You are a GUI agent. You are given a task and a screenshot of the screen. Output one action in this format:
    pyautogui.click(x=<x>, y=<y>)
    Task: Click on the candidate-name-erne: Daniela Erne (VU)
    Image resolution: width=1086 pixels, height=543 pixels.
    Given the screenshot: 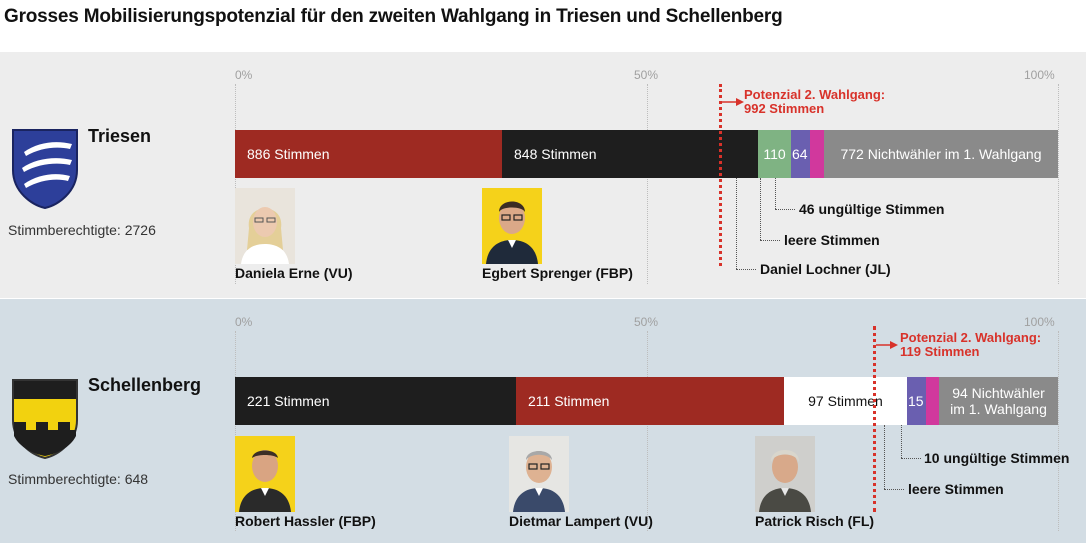 What is the action you would take?
    pyautogui.click(x=294, y=273)
    